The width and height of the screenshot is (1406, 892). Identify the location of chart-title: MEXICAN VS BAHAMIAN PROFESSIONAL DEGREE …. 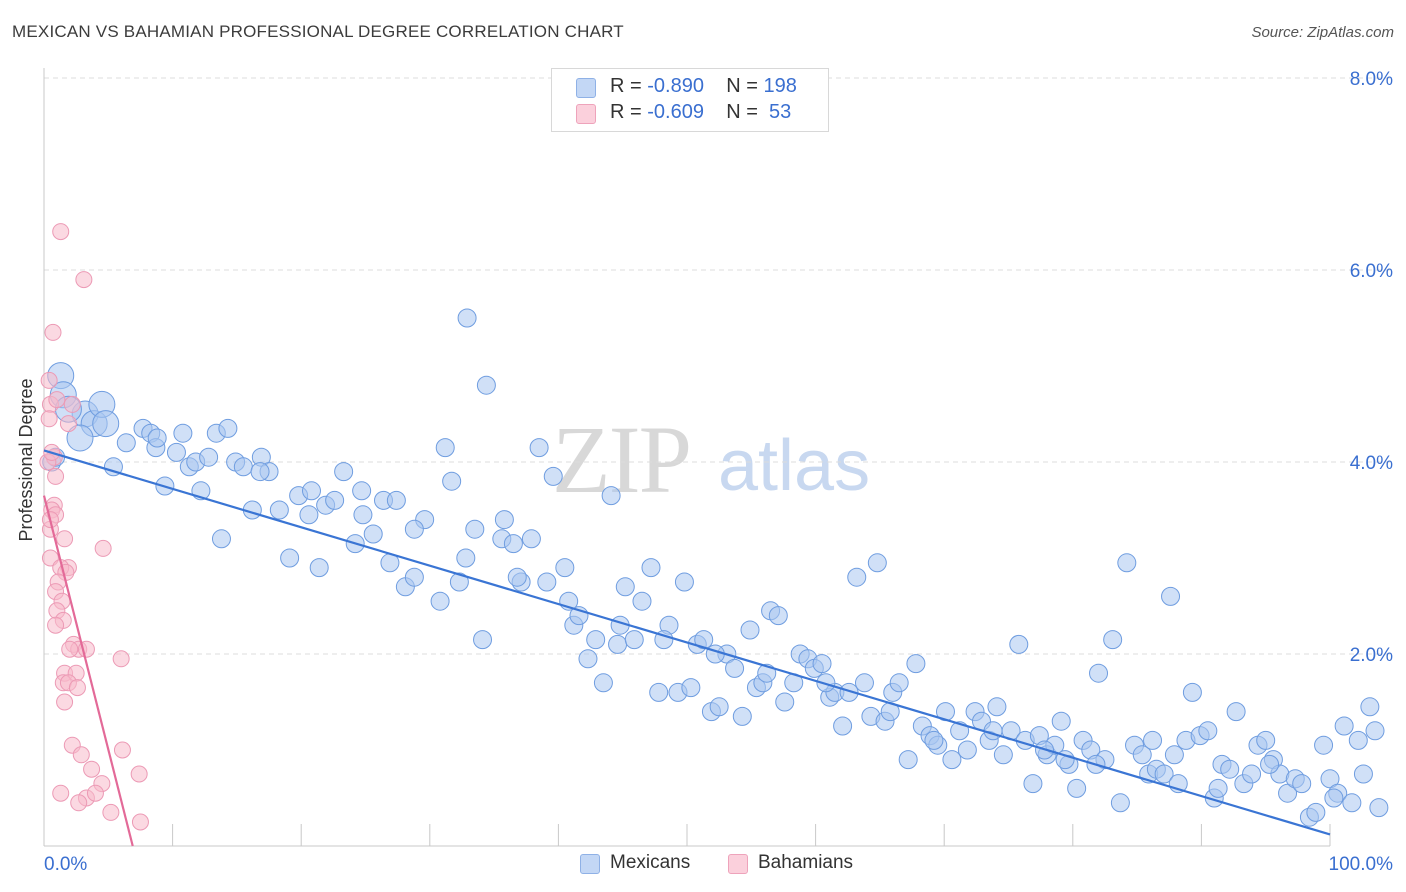
(318, 31).